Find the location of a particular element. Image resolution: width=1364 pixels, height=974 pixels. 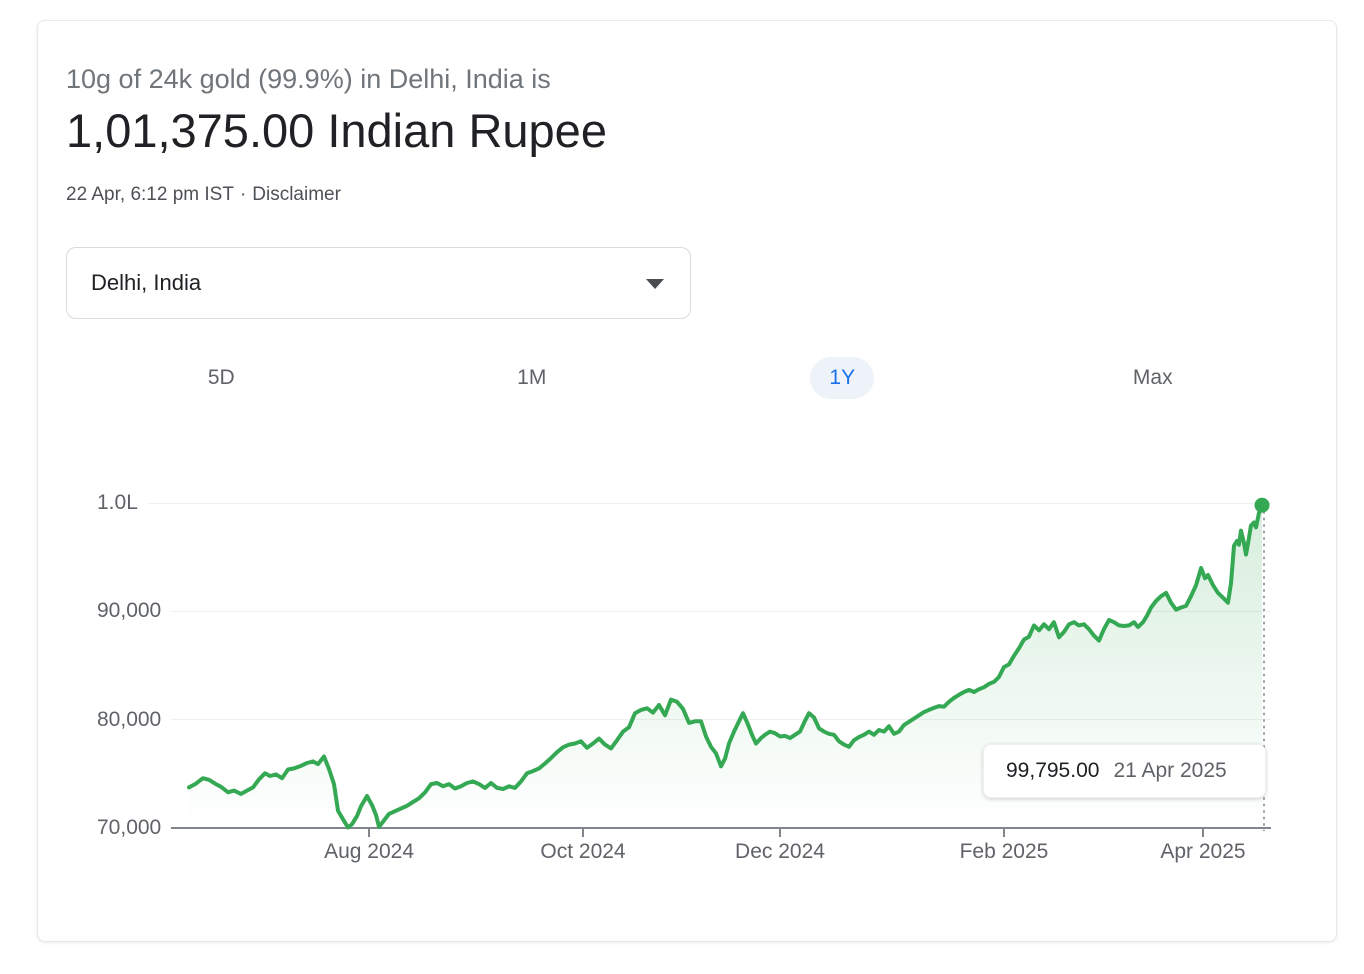

tab-cell-max: Max is located at coordinates (1153, 378).